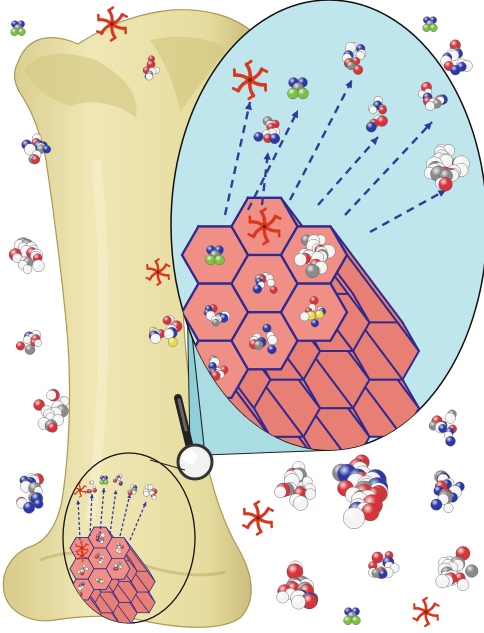 The image size is (484, 633). What do you see at coordinates (167, 465) in the screenshot?
I see `inset-to-magnifier-line` at bounding box center [167, 465].